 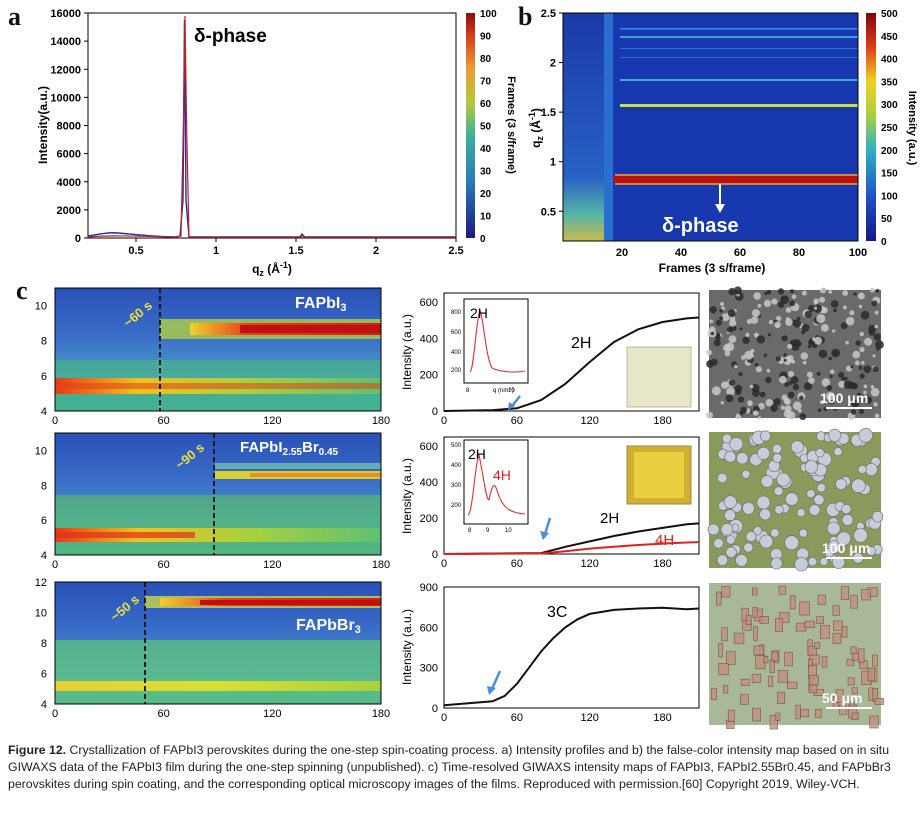 What do you see at coordinates (470, 125) in the screenshot?
I see `panel-a-colorbar` at bounding box center [470, 125].